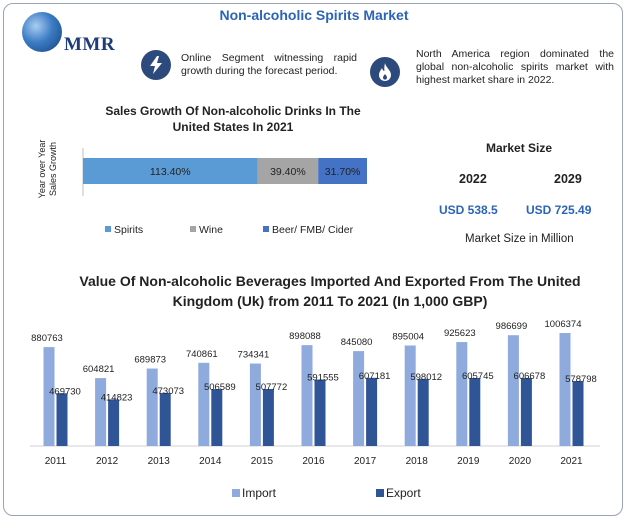  Describe the element at coordinates (380, 493) in the screenshot. I see `legend-swatch-export` at that location.